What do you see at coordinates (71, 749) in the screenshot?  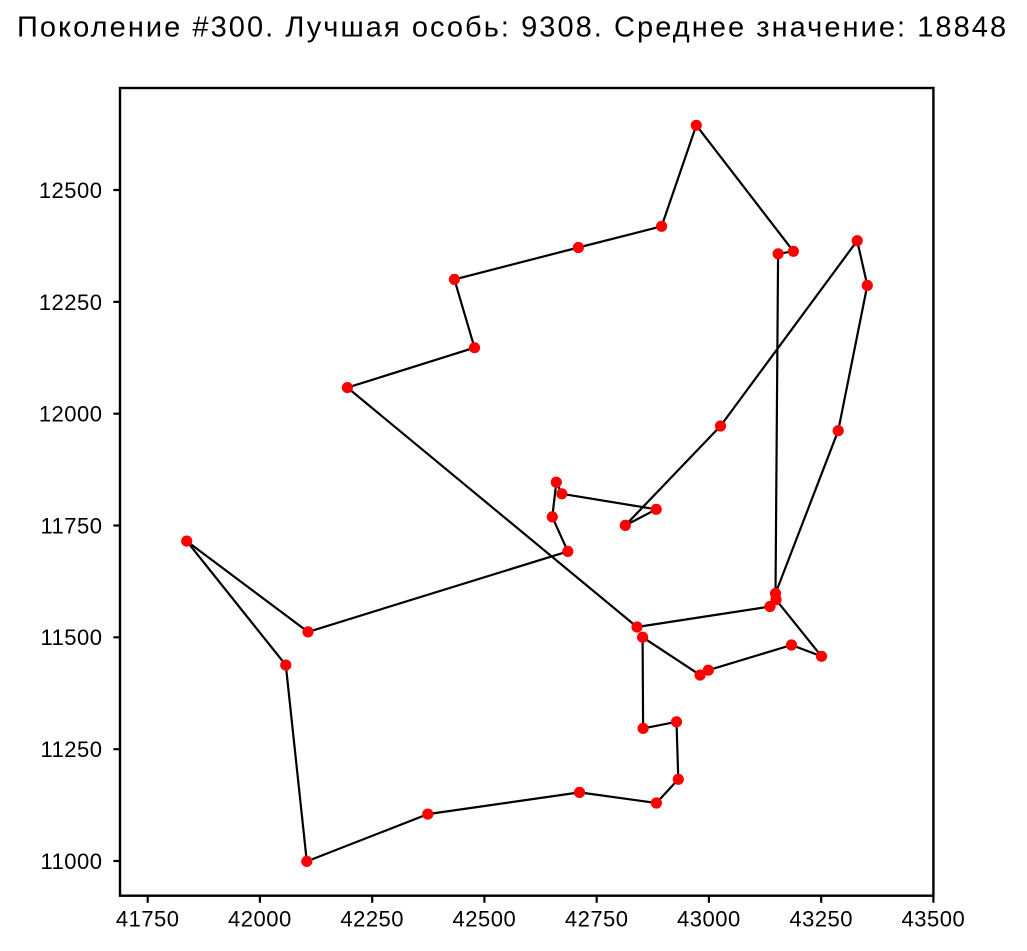 I see `svg-text: 11250` at bounding box center [71, 749].